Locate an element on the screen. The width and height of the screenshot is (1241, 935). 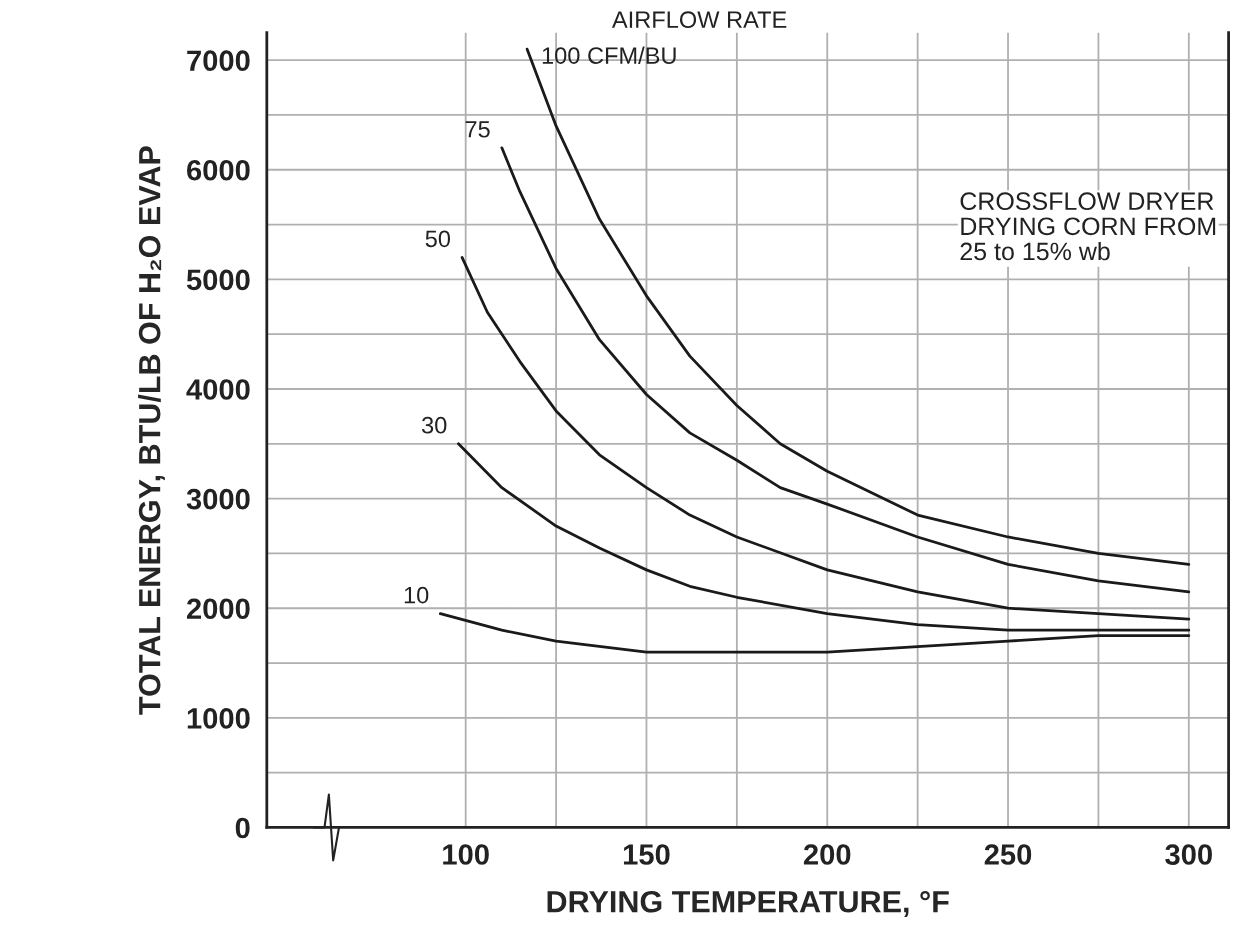
x-tick-label: 150 is located at coordinates (646, 854).